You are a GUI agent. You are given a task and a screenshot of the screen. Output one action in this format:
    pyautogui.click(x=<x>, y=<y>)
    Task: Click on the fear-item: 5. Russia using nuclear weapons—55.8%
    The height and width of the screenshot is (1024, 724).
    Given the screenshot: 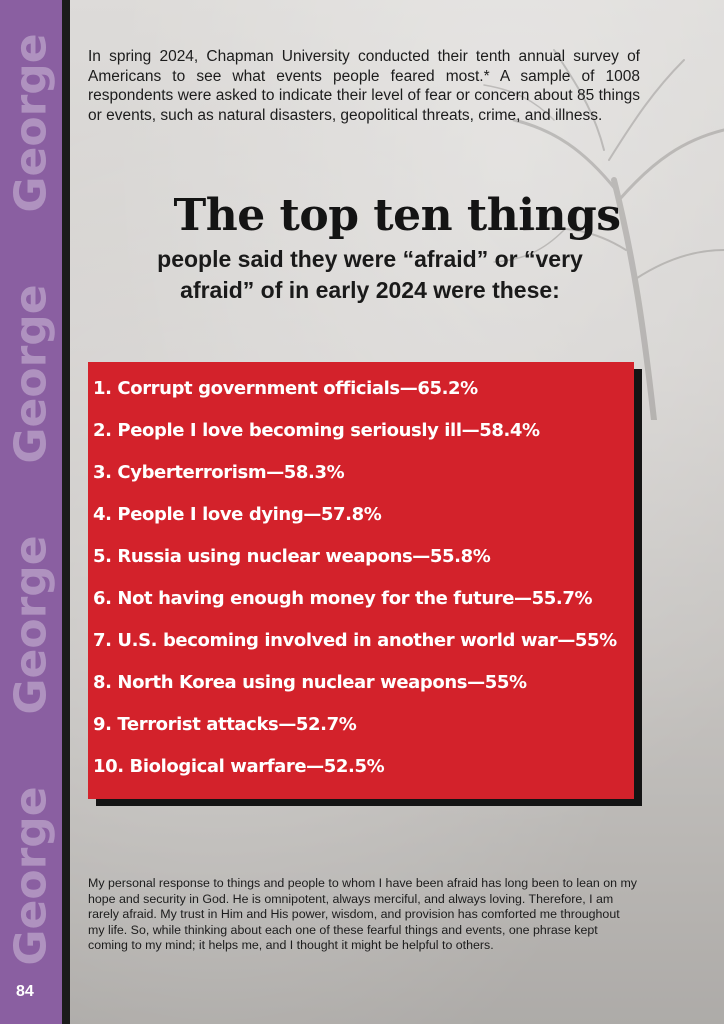 What is the action you would take?
    pyautogui.click(x=292, y=556)
    